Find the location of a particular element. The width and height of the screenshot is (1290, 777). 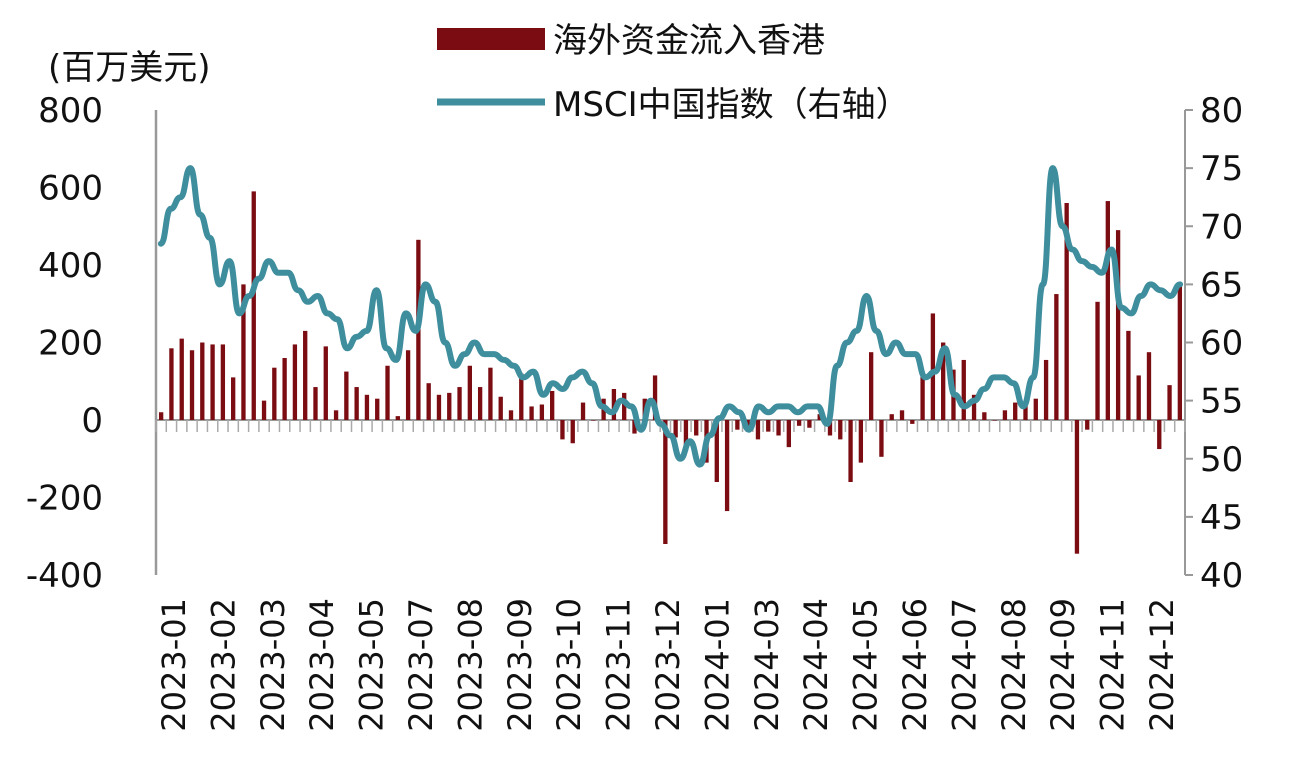

right-tick-label: 70 is located at coordinates (1221, 227).